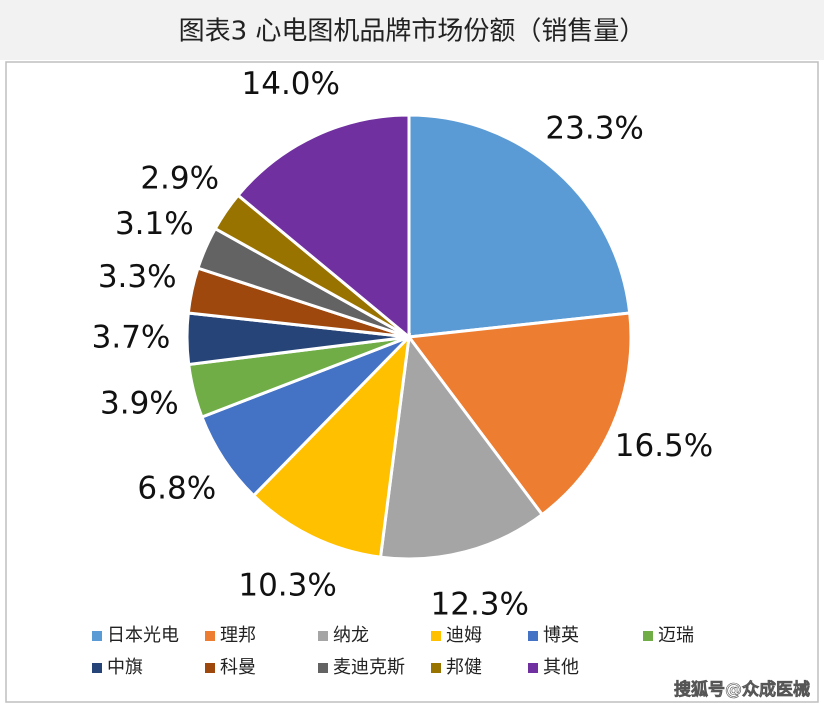  Describe the element at coordinates (464, 635) in the screenshot. I see `legend-label: 迪姆` at that location.